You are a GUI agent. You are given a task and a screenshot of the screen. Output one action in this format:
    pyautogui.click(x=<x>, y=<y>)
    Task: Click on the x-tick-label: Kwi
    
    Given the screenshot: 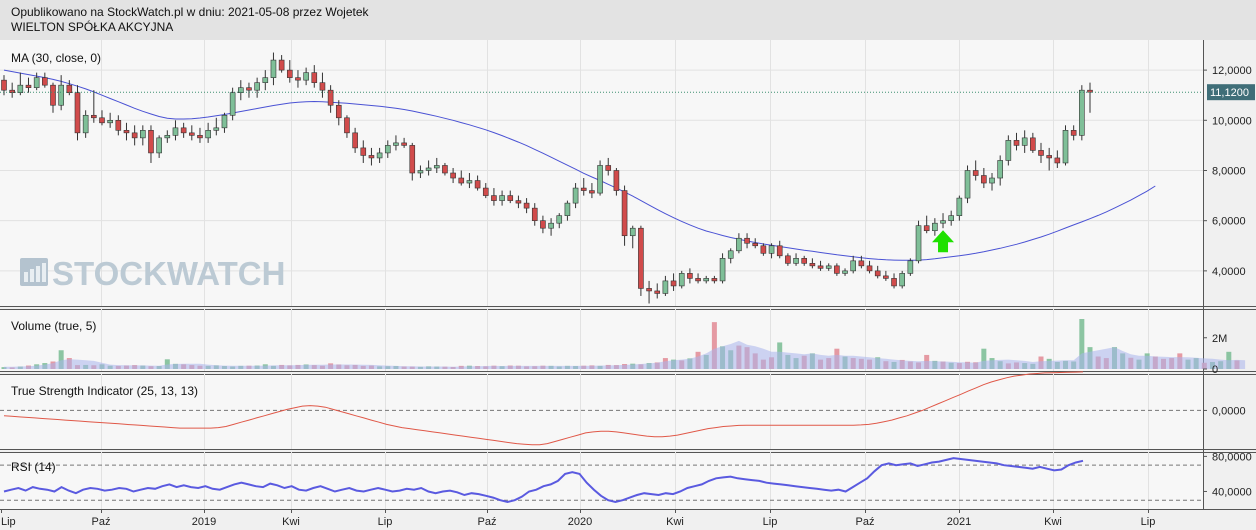 What is the action you would take?
    pyautogui.click(x=291, y=522)
    